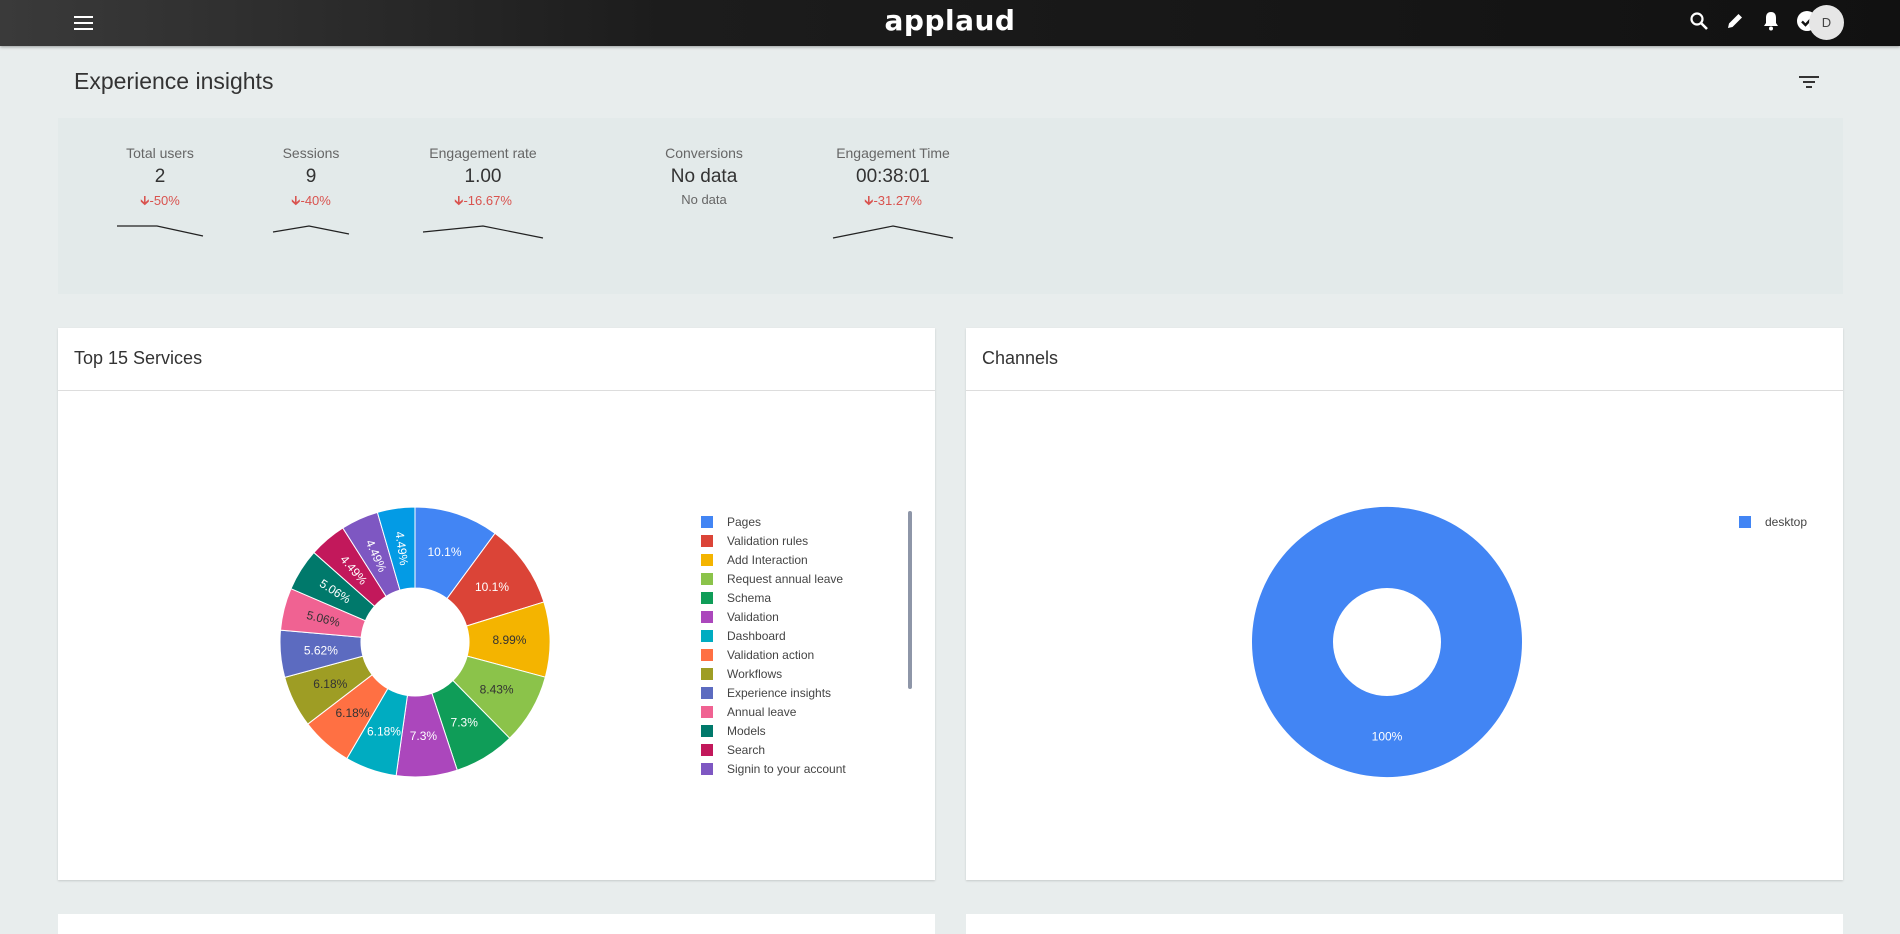  Describe the element at coordinates (785, 578) in the screenshot. I see `legend-label: Request annual leave` at that location.